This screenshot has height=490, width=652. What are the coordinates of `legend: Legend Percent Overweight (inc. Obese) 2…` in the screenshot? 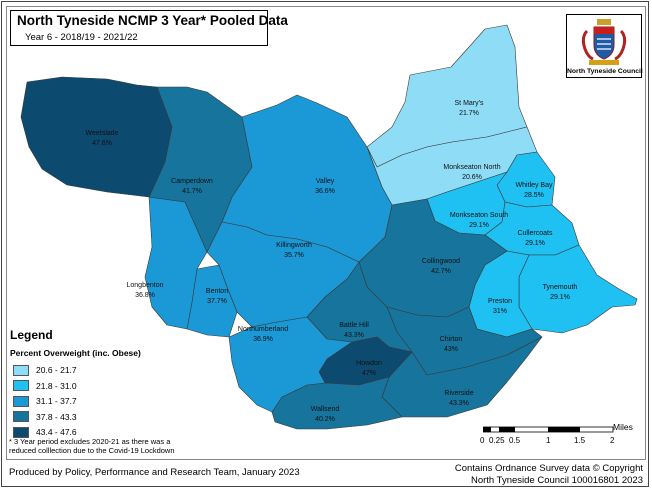 It's located at (74, 384).